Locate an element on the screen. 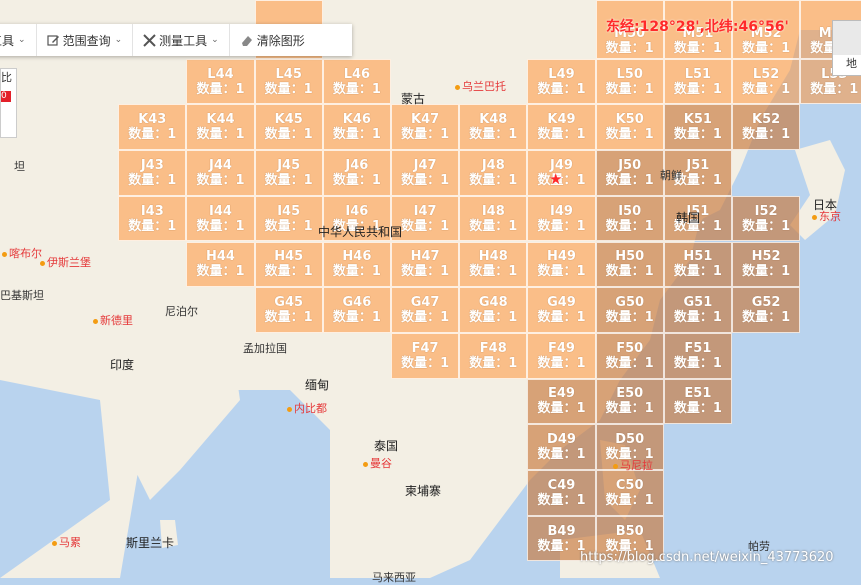 The width and height of the screenshot is (861, 585). grid-cell: H51 数量：1 is located at coordinates (697, 264).